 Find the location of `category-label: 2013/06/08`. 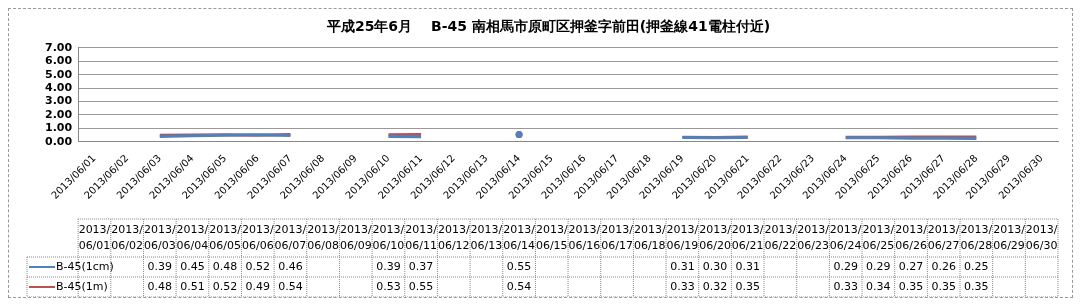

category-label: 2013/06/08 is located at coordinates (323, 237).